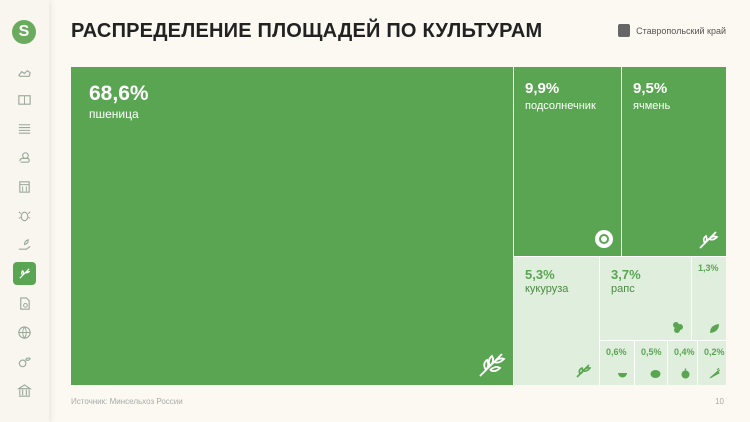 This screenshot has height=422, width=750. What do you see at coordinates (681, 30) in the screenshot?
I see `region-name: Ставропольский край` at bounding box center [681, 30].